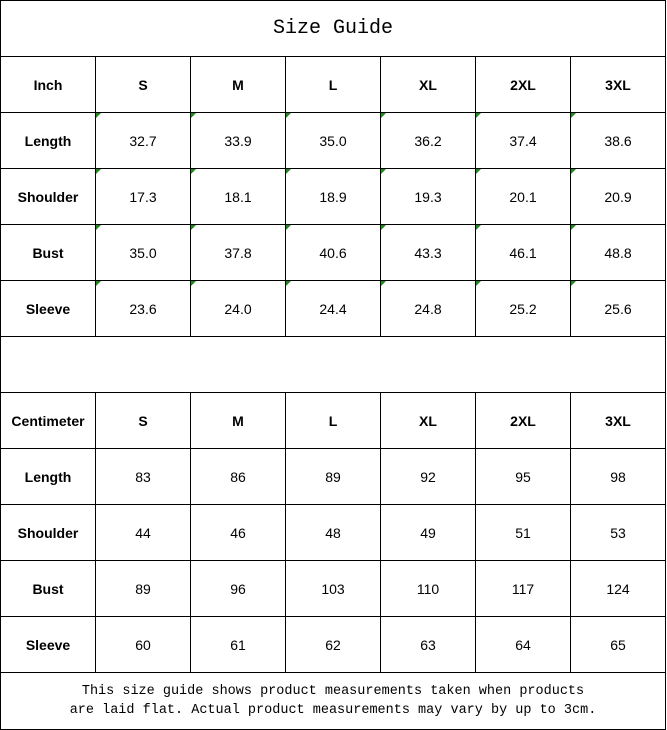  I want to click on table-row: Bust 89 96 103 110 117 124, so click(333, 588).